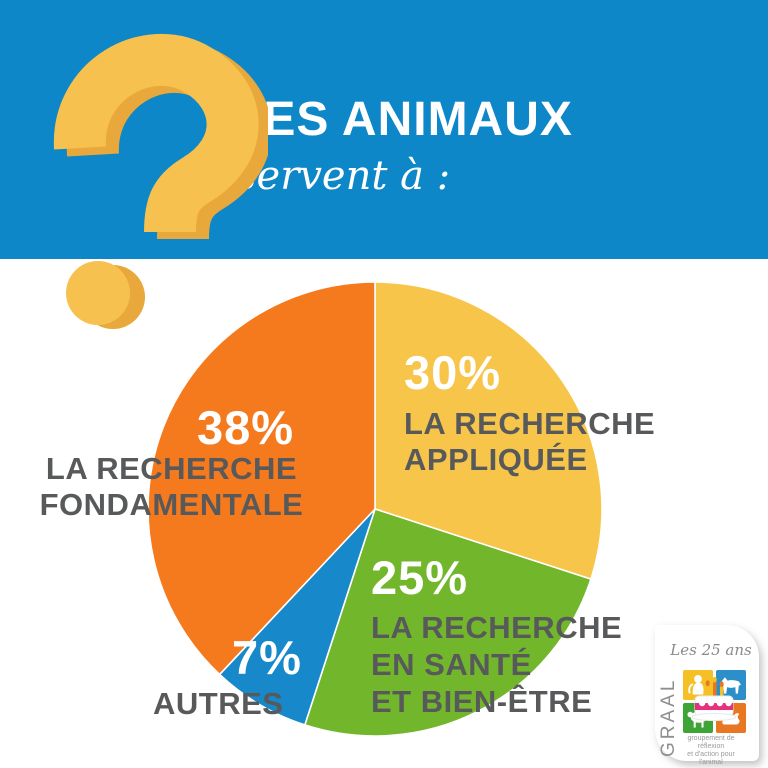 Image resolution: width=768 pixels, height=768 pixels. I want to click on label-line: FONDAMENTALE, so click(171, 504).